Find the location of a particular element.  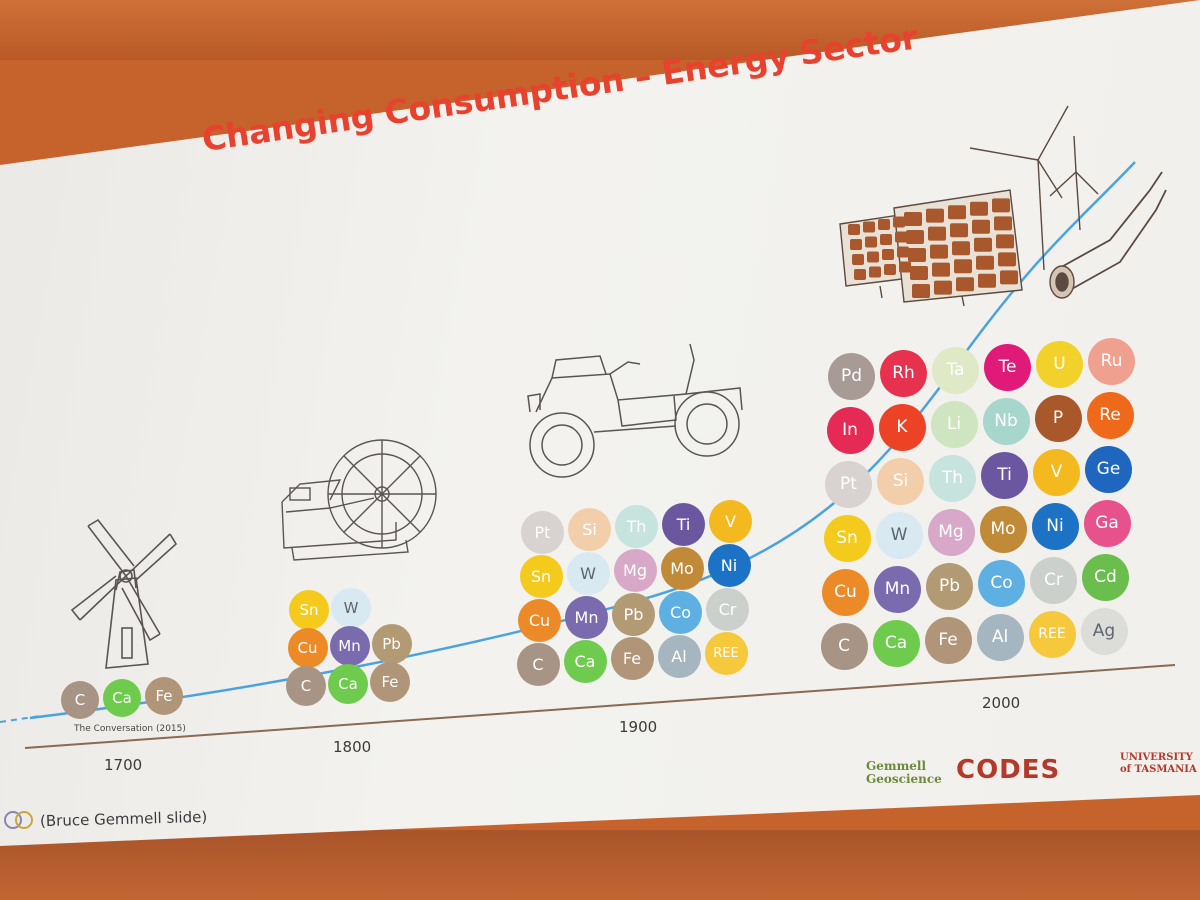

element-ni-1900: Ni is located at coordinates (729, 566).